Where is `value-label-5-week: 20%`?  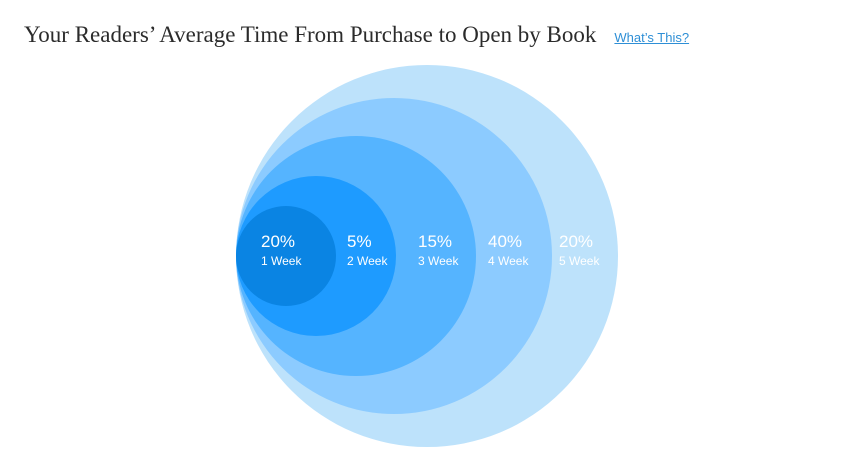 value-label-5-week: 20% is located at coordinates (576, 241).